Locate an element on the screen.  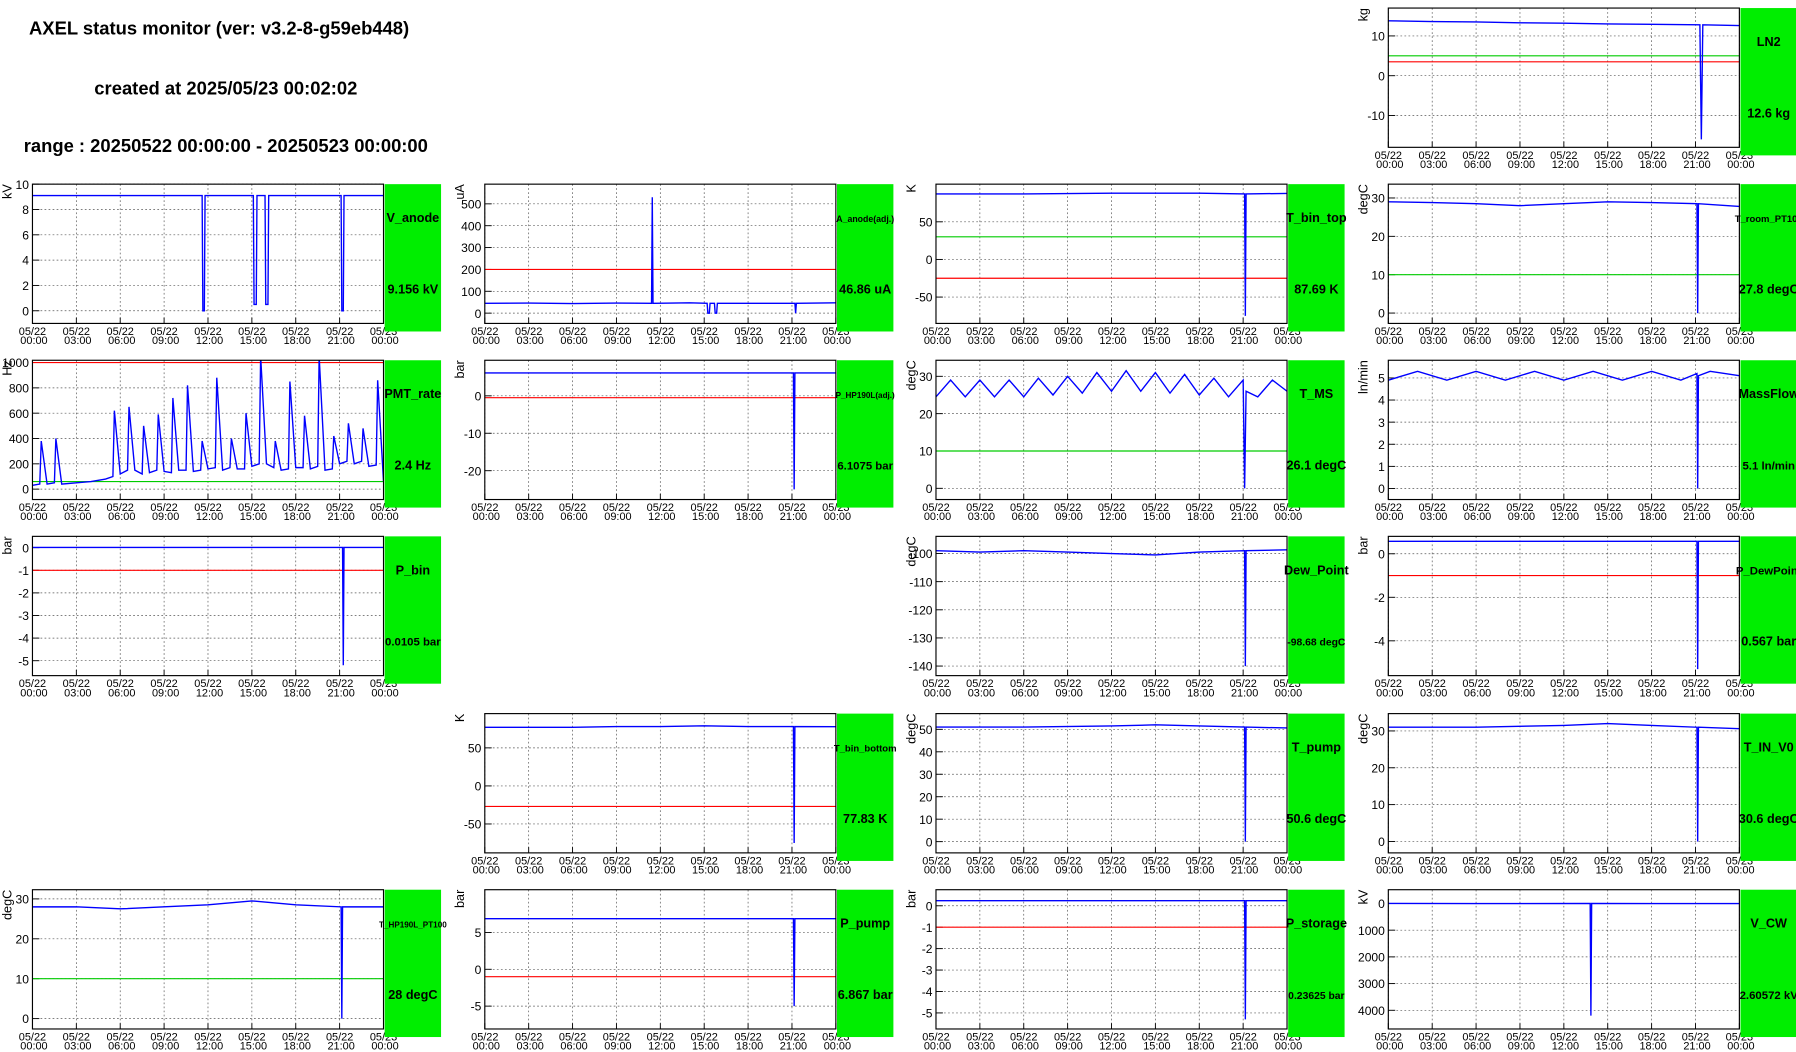
y-tick-label: 4 is located at coordinates (1381, 401).